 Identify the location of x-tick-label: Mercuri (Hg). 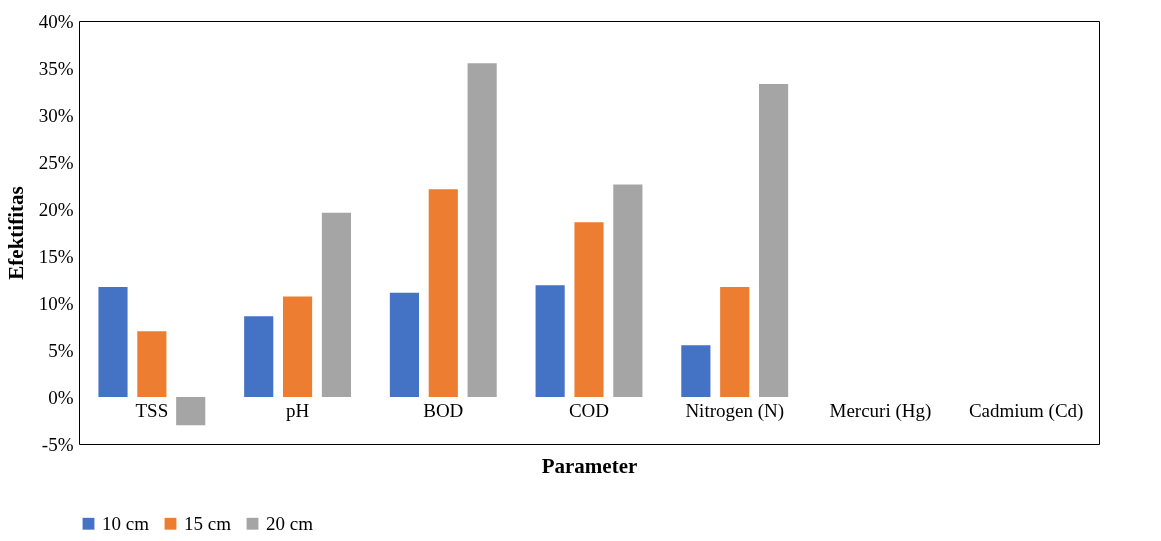
(880, 410).